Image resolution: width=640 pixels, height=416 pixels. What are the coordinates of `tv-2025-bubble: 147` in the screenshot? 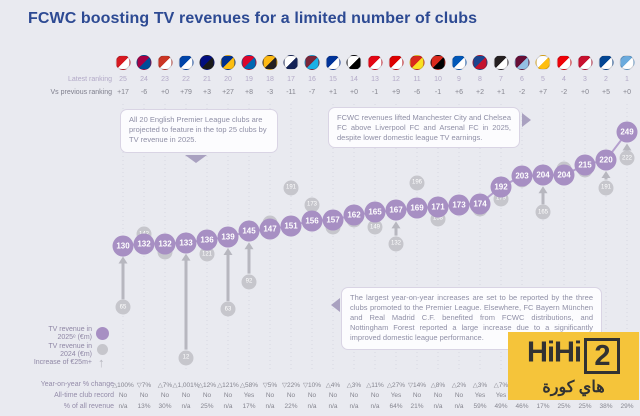 It's located at (270, 229).